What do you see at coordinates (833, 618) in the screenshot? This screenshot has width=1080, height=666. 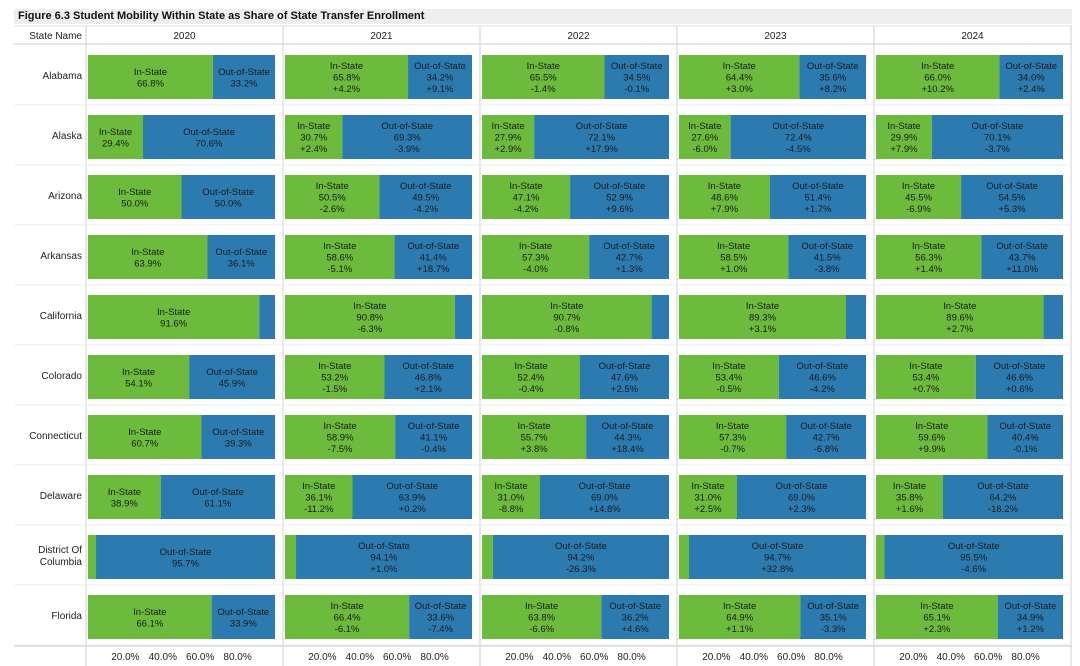 I see `label-out-of-state: 35.1%` at bounding box center [833, 618].